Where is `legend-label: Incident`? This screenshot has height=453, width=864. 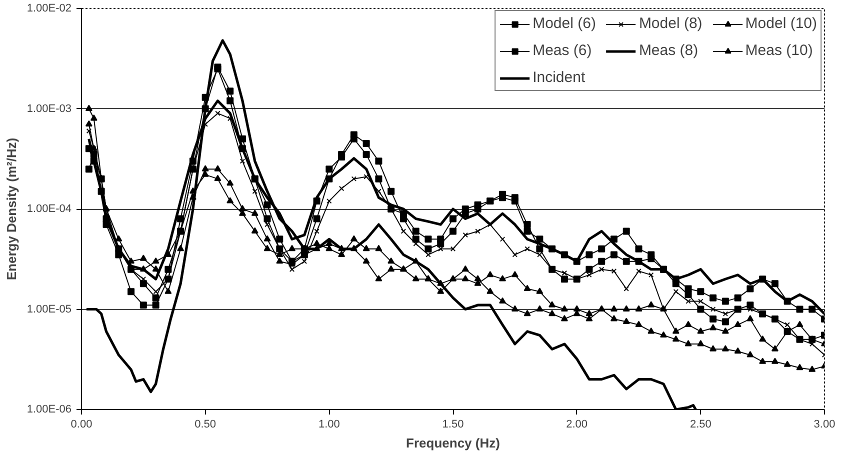 legend-label: Incident is located at coordinates (559, 77).